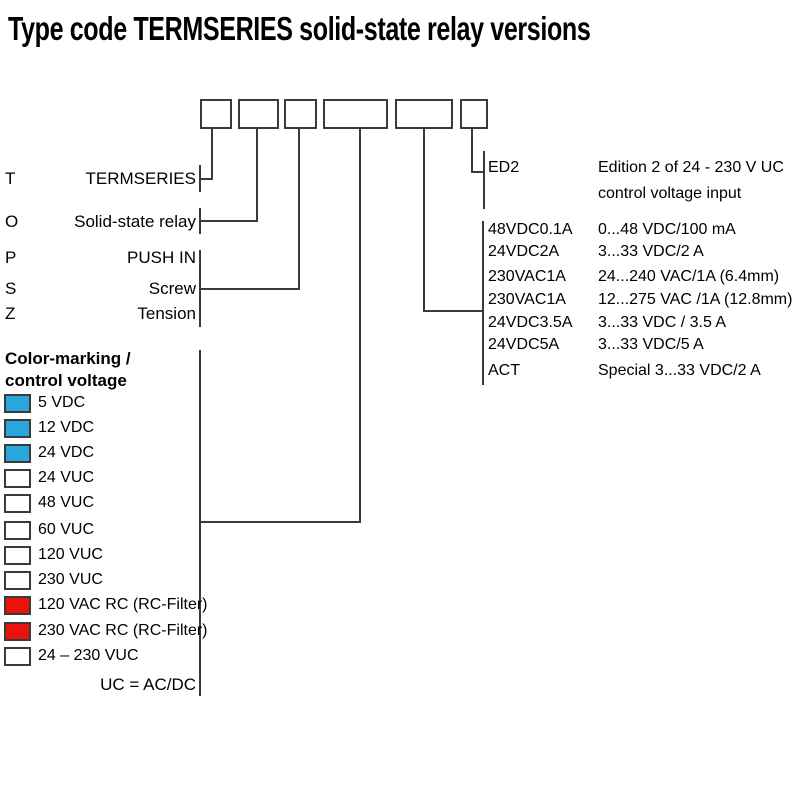 This screenshot has height=800, width=800. I want to click on rating-description: 3...33 VDC/2 A, so click(651, 251).